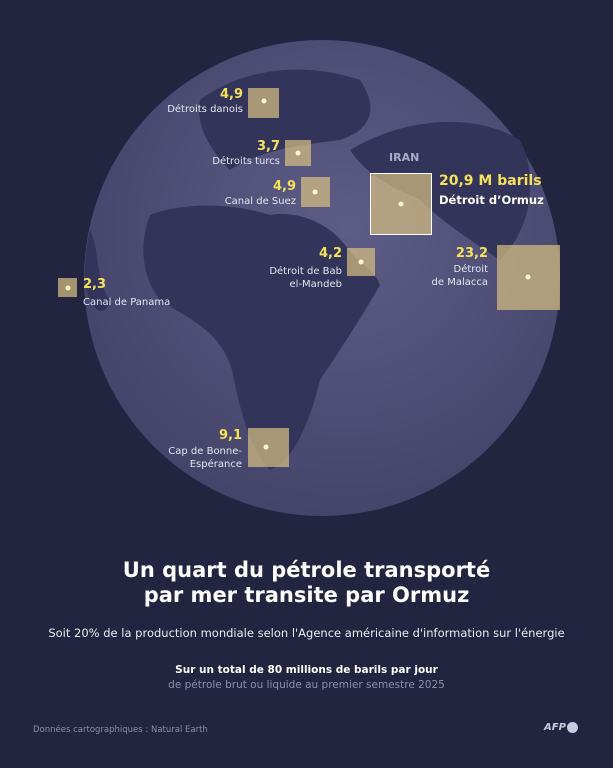 The image size is (613, 768). Describe the element at coordinates (471, 253) in the screenshot. I see `strait-value: 23,2` at that location.